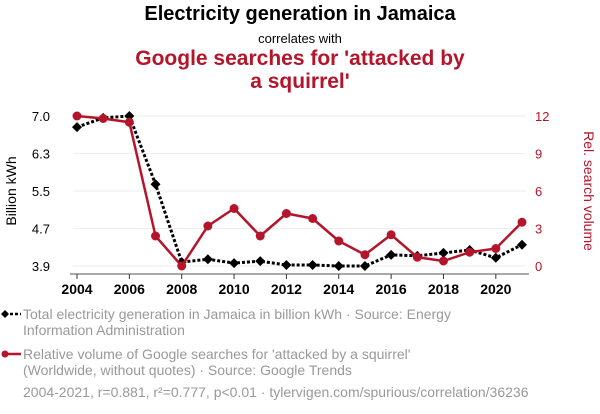 This screenshot has height=414, width=600. What do you see at coordinates (300, 14) in the screenshot?
I see `chart-title: Electricity generation in Jamaica` at bounding box center [300, 14].